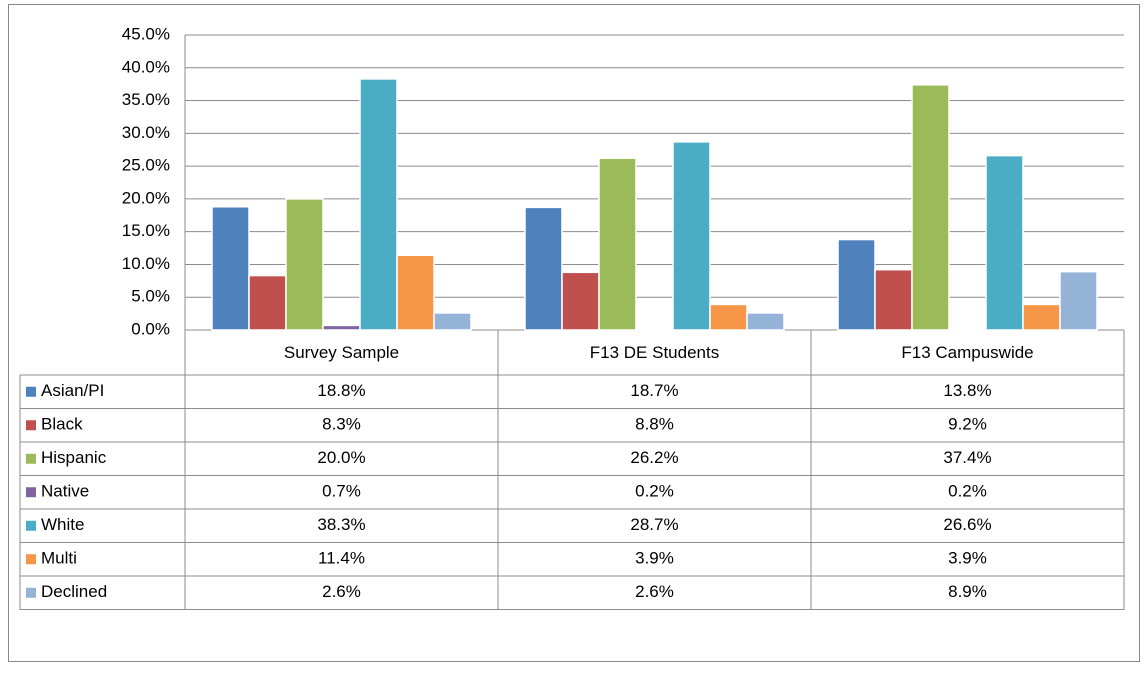  What do you see at coordinates (146, 165) in the screenshot?
I see `y-tick-label: 25.0%` at bounding box center [146, 165].